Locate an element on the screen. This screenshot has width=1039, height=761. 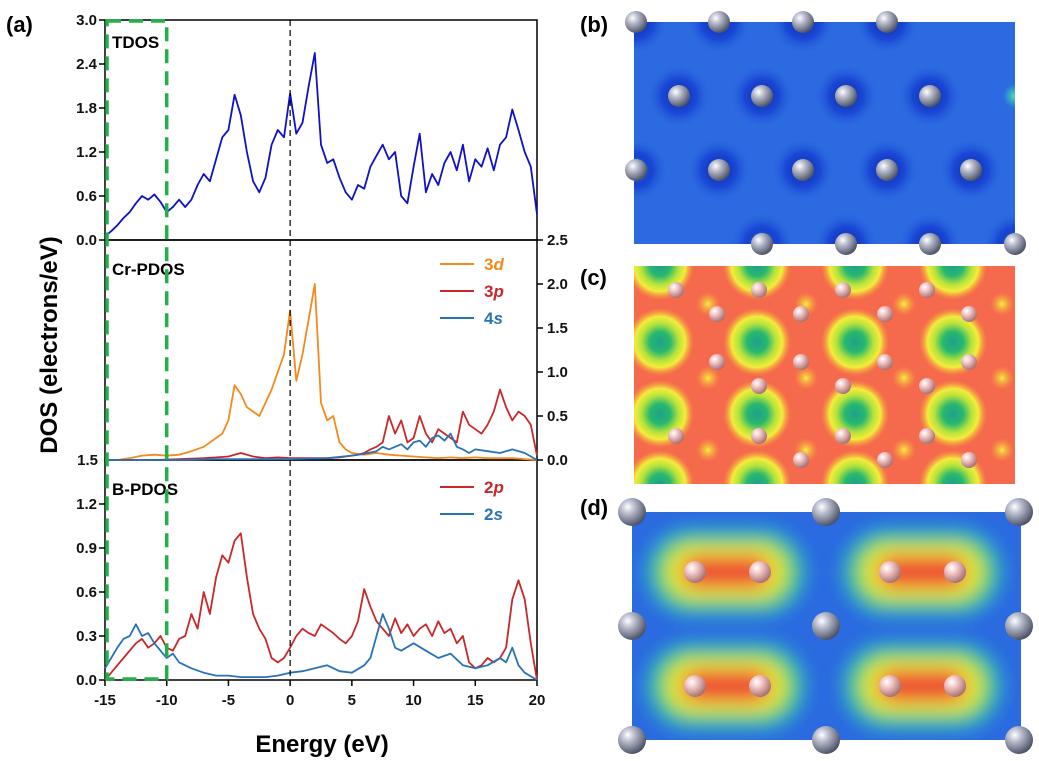
b-pdos-title: B-PDOS is located at coordinates (145, 489).